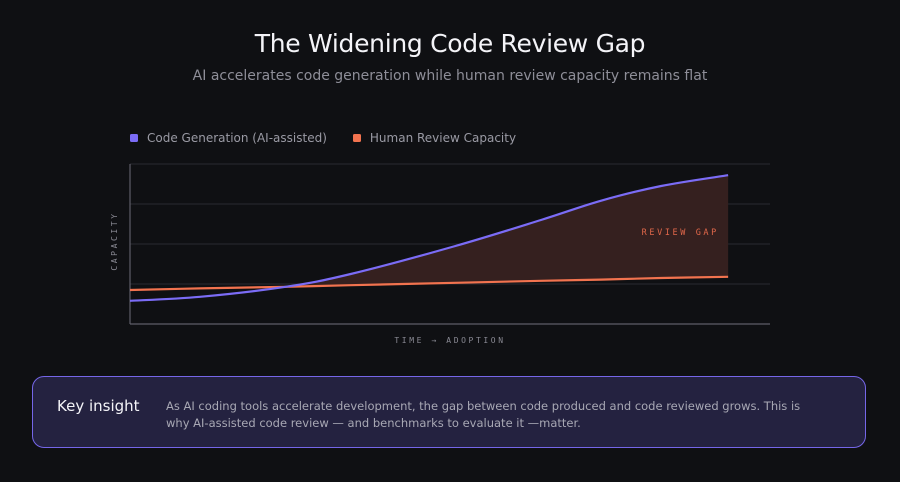  I want to click on legend-item-human-review: Human Review Capacity, so click(434, 138).